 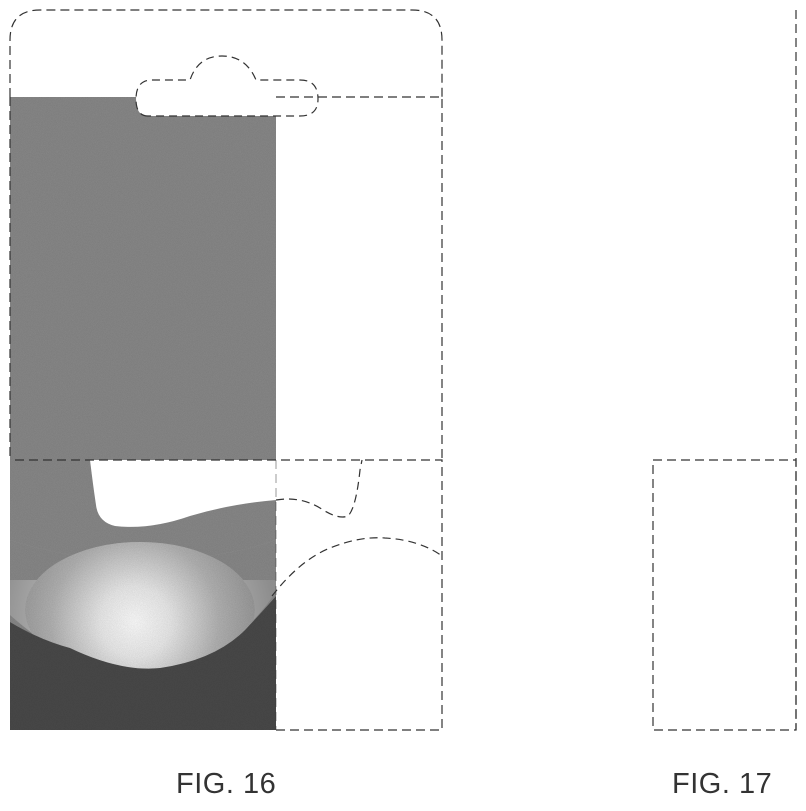 What do you see at coordinates (359, 278) in the screenshot?
I see `upper-right-panel-outline` at bounding box center [359, 278].